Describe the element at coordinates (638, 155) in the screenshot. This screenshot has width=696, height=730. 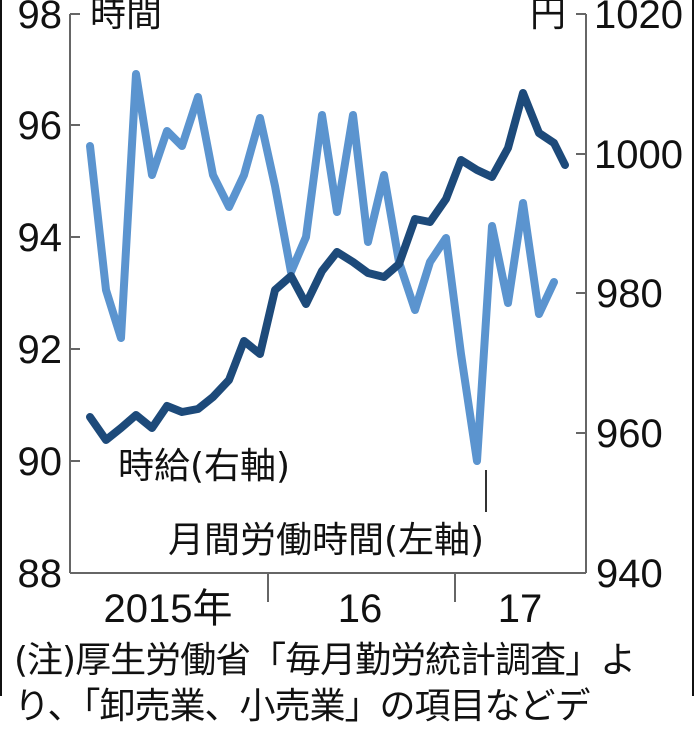
I see `right-tick-1000: 1000` at that location.